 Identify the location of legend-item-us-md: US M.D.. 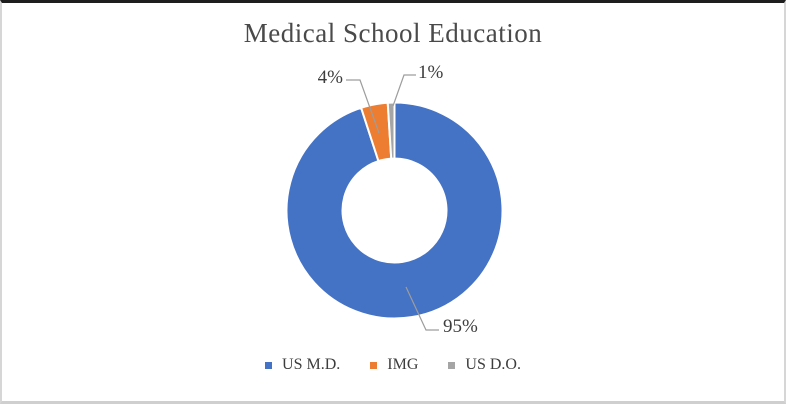
(302, 365).